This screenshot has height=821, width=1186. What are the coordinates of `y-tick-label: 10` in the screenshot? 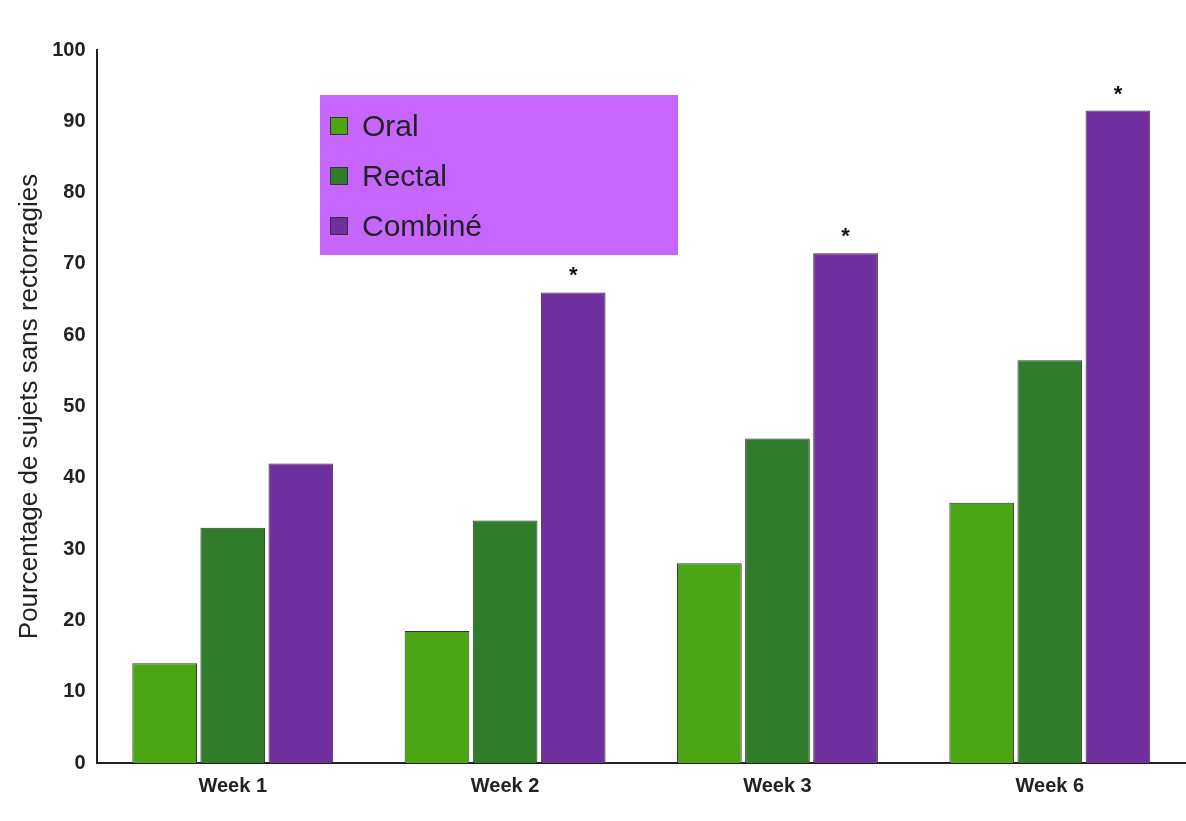 It's located at (74, 690).